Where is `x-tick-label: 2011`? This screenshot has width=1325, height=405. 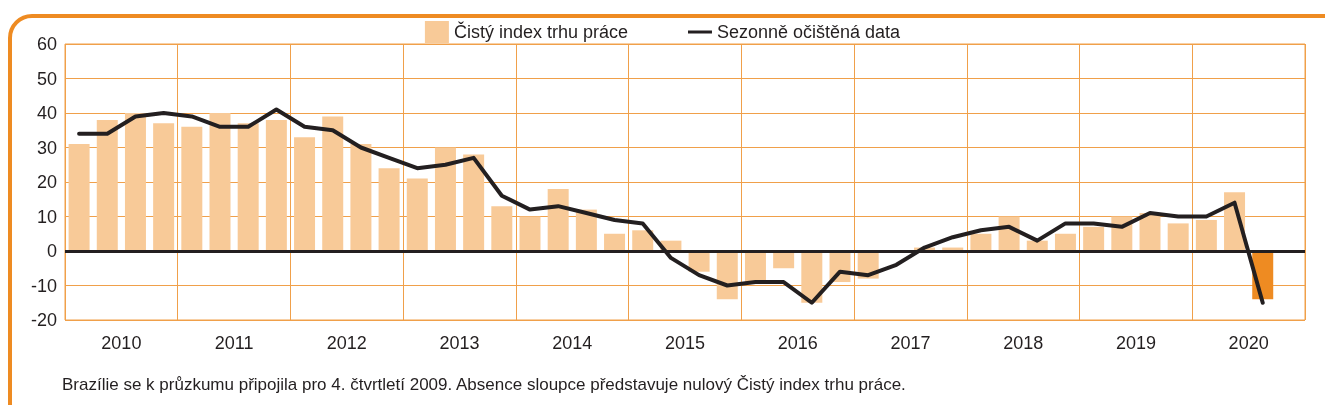 x-tick-label: 2011 is located at coordinates (234, 343).